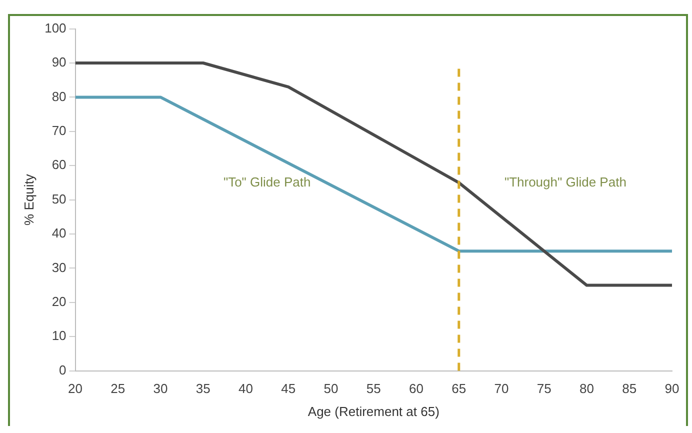 Image resolution: width=692 pixels, height=433 pixels. Describe the element at coordinates (544, 388) in the screenshot. I see `x-tick-label: 75` at that location.